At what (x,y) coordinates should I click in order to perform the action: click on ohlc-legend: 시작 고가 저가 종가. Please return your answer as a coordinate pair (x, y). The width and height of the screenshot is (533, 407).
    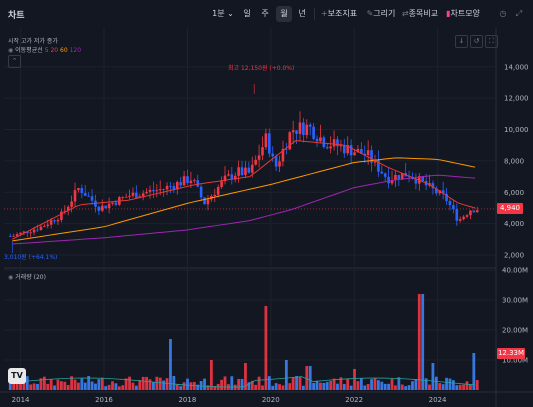
    Looking at the image, I should click on (33, 41).